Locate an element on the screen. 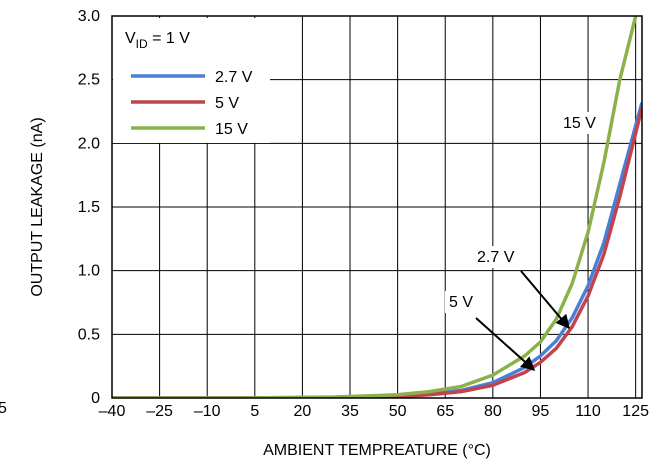 This screenshot has height=465, width=665. x-tick-label: –40 is located at coordinates (112, 411).